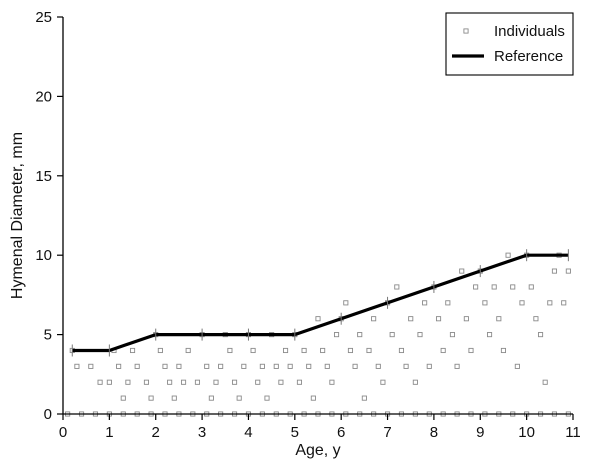  What do you see at coordinates (248, 432) in the screenshot?
I see `x-tick-label: 4` at bounding box center [248, 432].